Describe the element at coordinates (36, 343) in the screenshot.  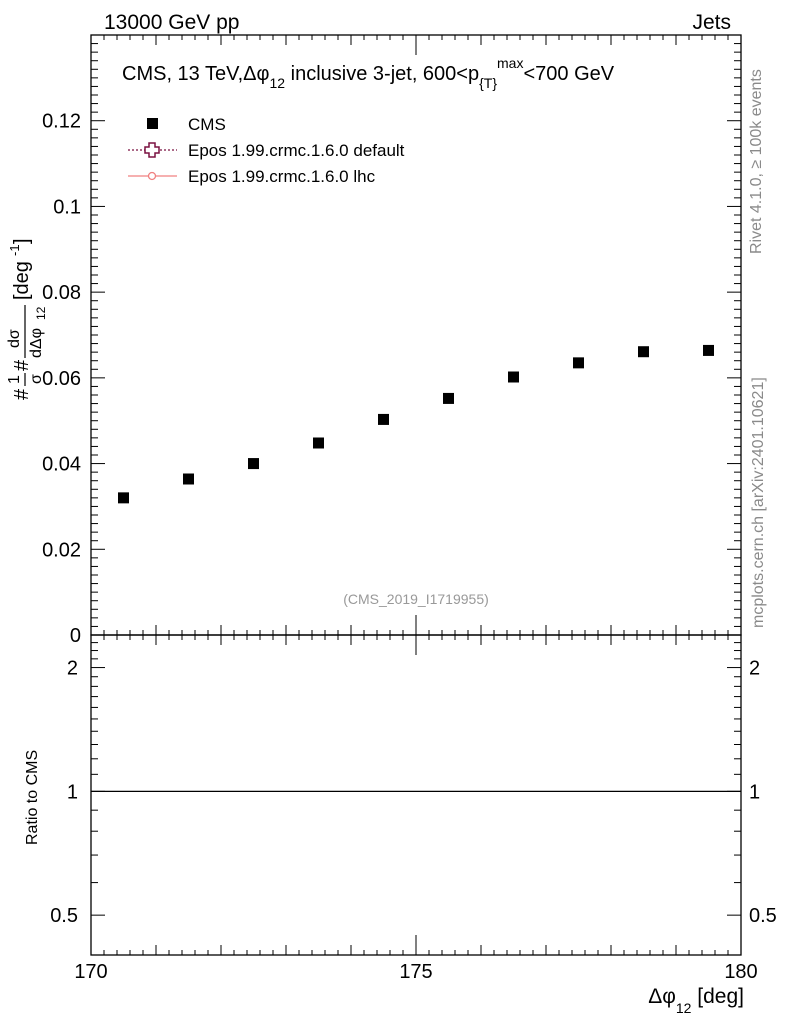
I see `svg-text: dΔφ` at that location.